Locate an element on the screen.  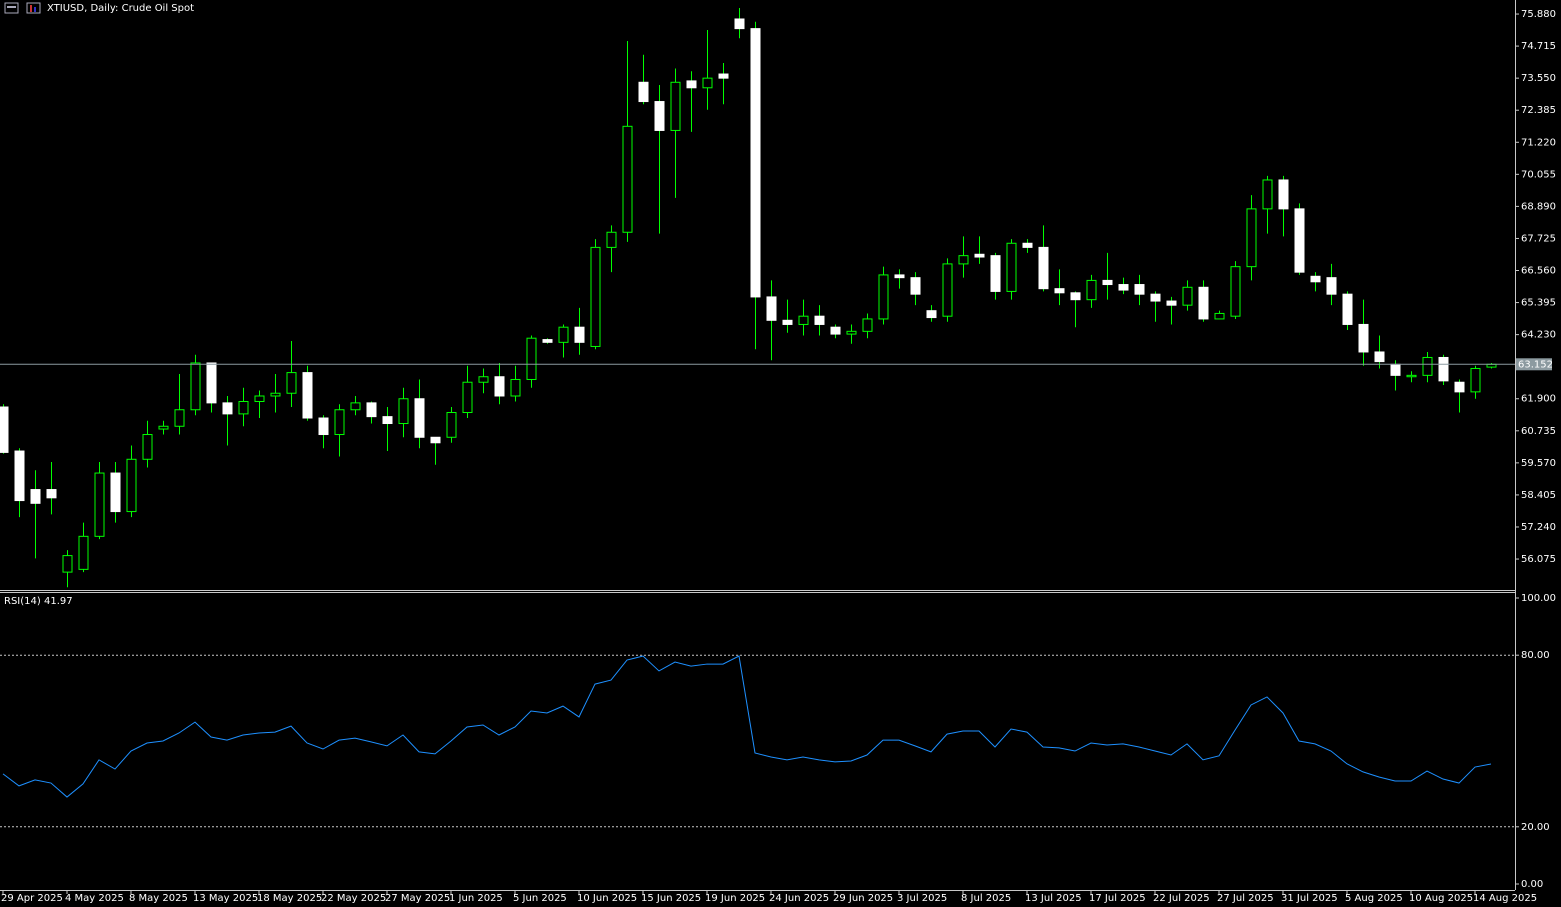
x-tick-label: 8 Jul 2025 is located at coordinates (986, 898).